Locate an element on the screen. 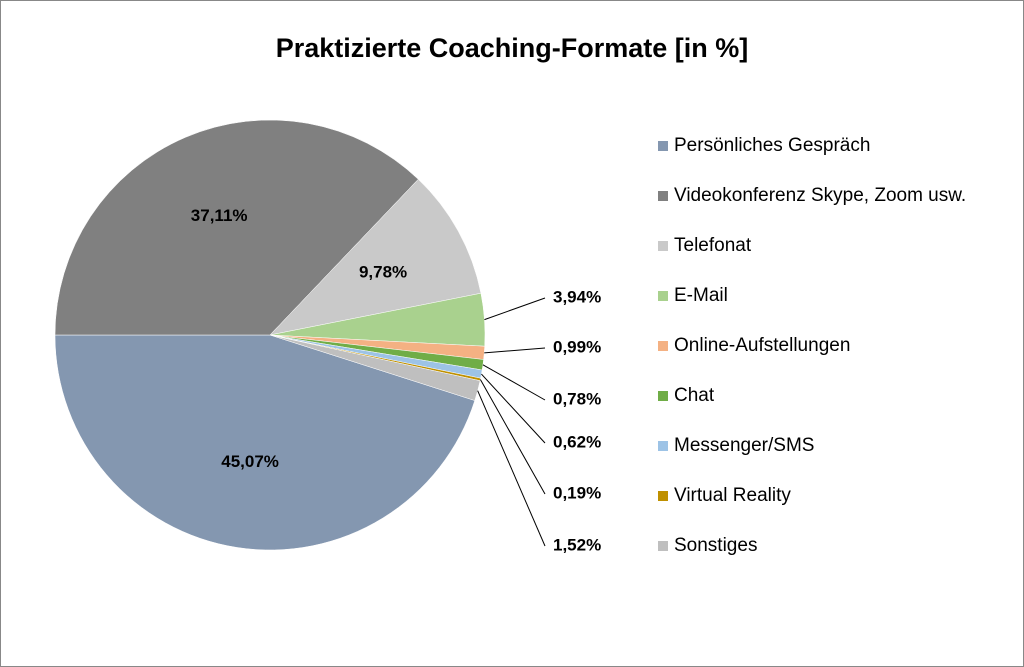  legend-label: Persönliches Gespräch is located at coordinates (772, 145).